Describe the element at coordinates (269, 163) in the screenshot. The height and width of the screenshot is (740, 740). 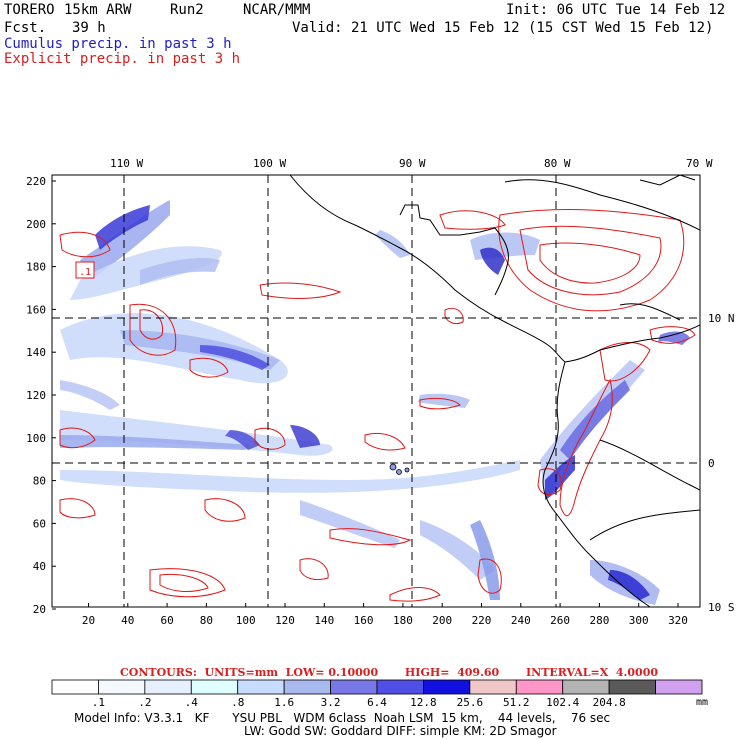
I see `lon-label-100w: 100 W` at that location.